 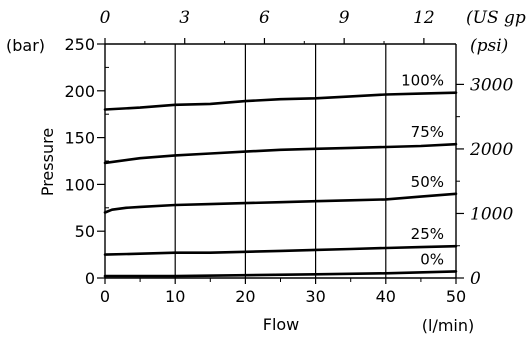 I want to click on x-tick-label-20: 20, so click(x=245, y=296).